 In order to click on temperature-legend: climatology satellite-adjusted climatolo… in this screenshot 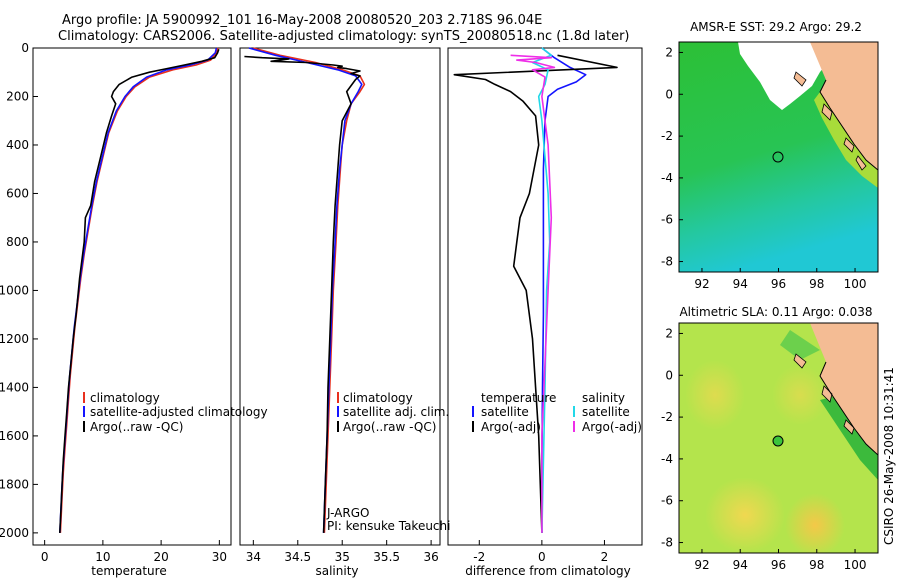, I will do `click(175, 412)`.